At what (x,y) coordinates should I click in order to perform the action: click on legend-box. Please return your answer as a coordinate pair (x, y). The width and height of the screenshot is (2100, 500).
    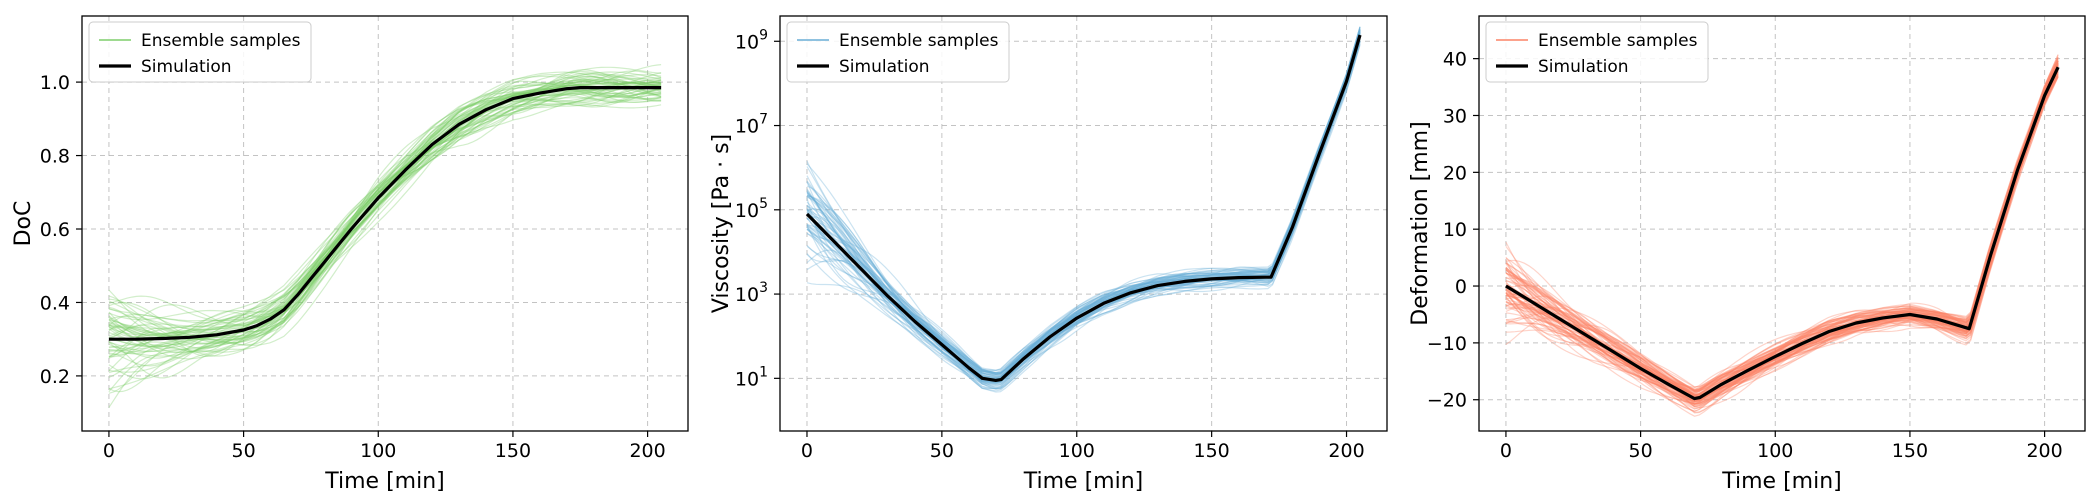
    Looking at the image, I should click on (898, 52).